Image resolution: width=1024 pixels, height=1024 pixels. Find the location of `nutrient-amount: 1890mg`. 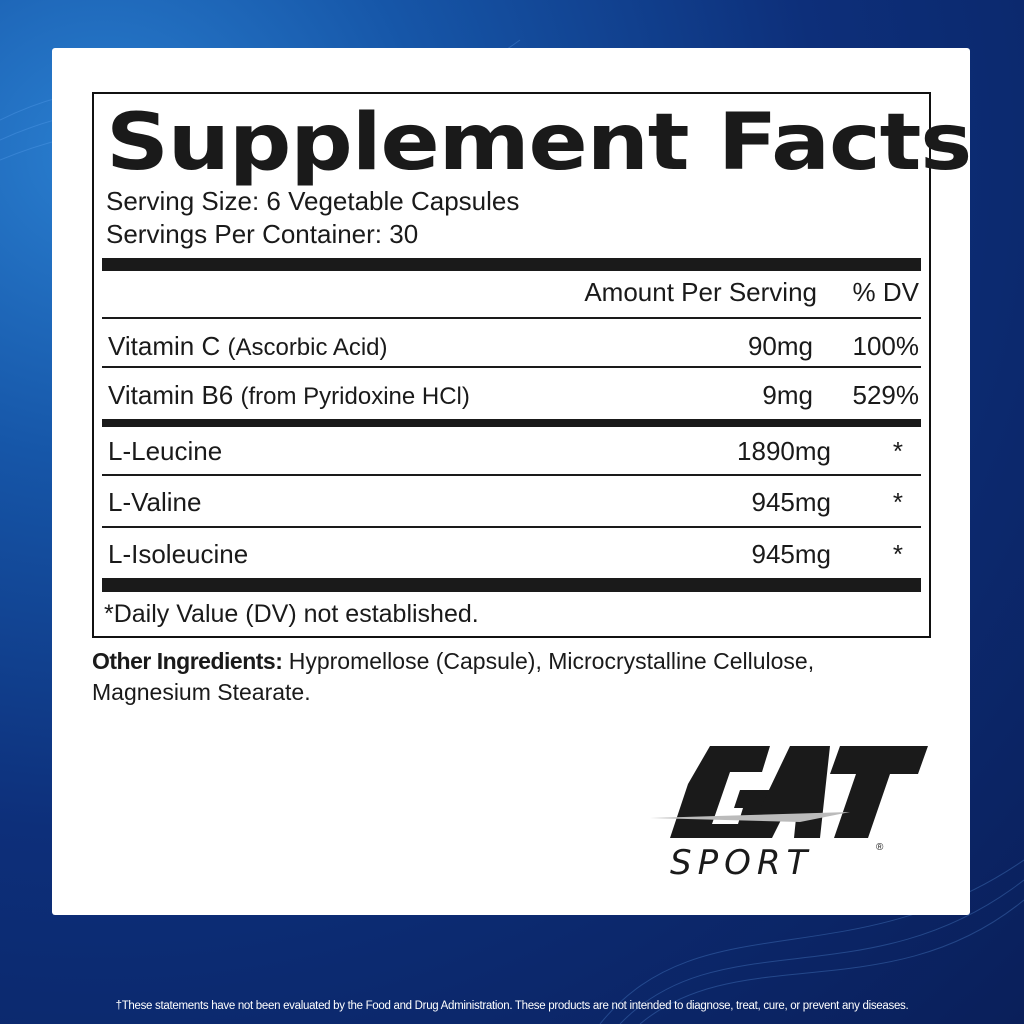

nutrient-amount: 1890mg is located at coordinates (784, 451).